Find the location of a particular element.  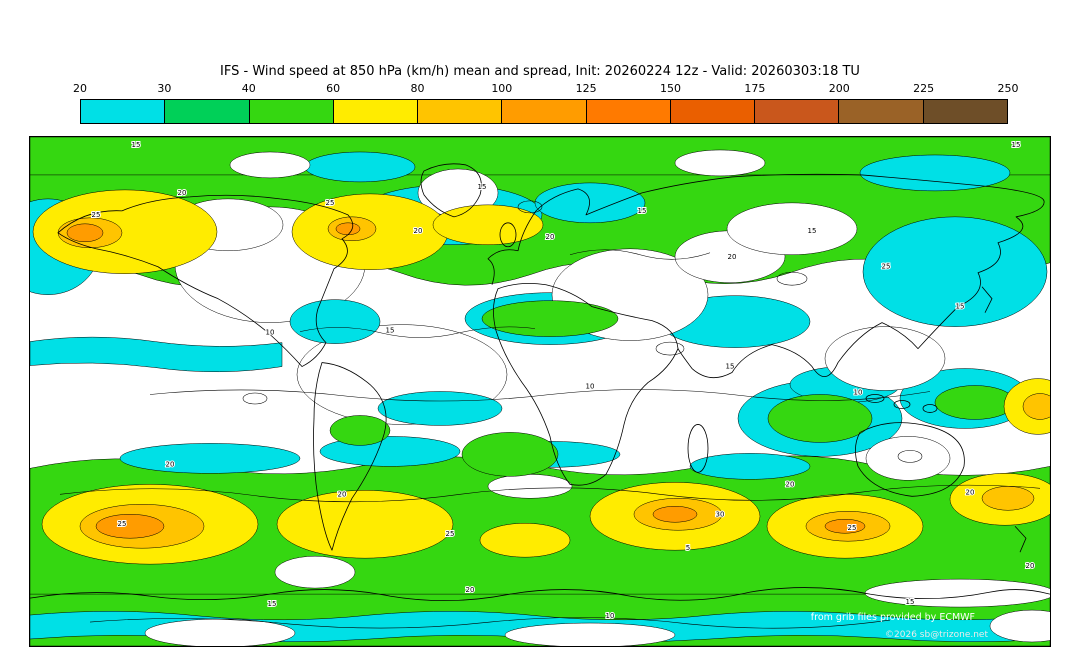

colorbar-tick-label: 225 is located at coordinates (924, 88).